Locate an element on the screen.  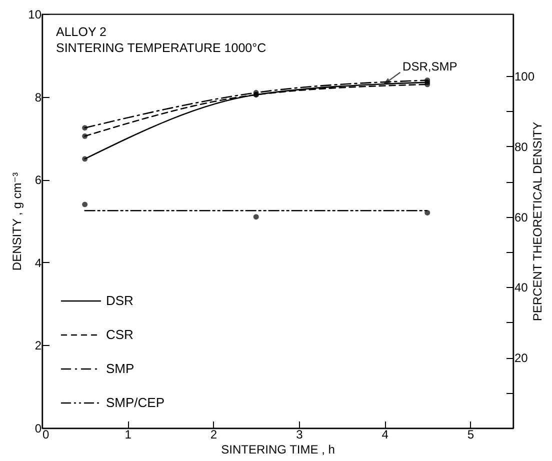
legend-label: DSR is located at coordinates (120, 300).